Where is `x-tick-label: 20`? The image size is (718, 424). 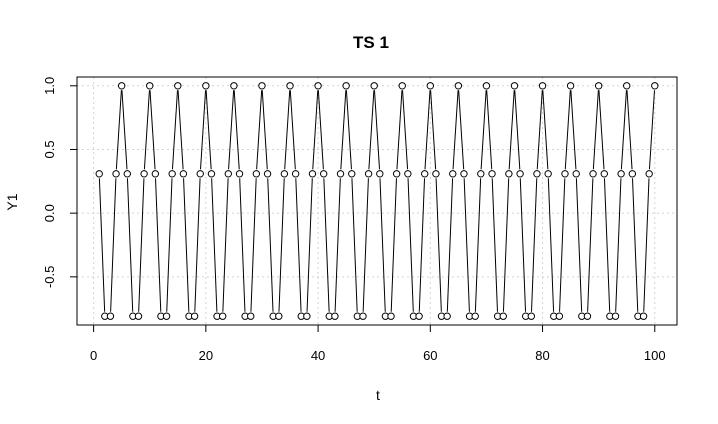
x-tick-label: 20 is located at coordinates (206, 355).